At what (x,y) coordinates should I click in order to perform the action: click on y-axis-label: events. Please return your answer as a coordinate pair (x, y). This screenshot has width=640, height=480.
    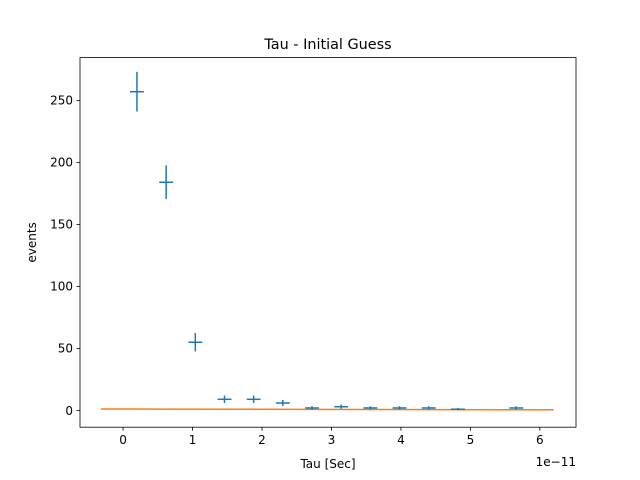
    Looking at the image, I should click on (32, 242).